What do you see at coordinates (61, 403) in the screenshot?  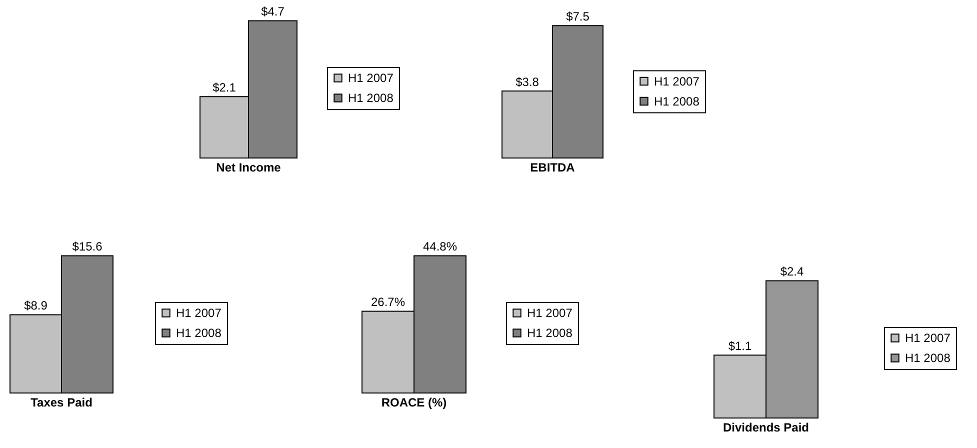 I see `x-tick-label: Taxes Paid` at bounding box center [61, 403].